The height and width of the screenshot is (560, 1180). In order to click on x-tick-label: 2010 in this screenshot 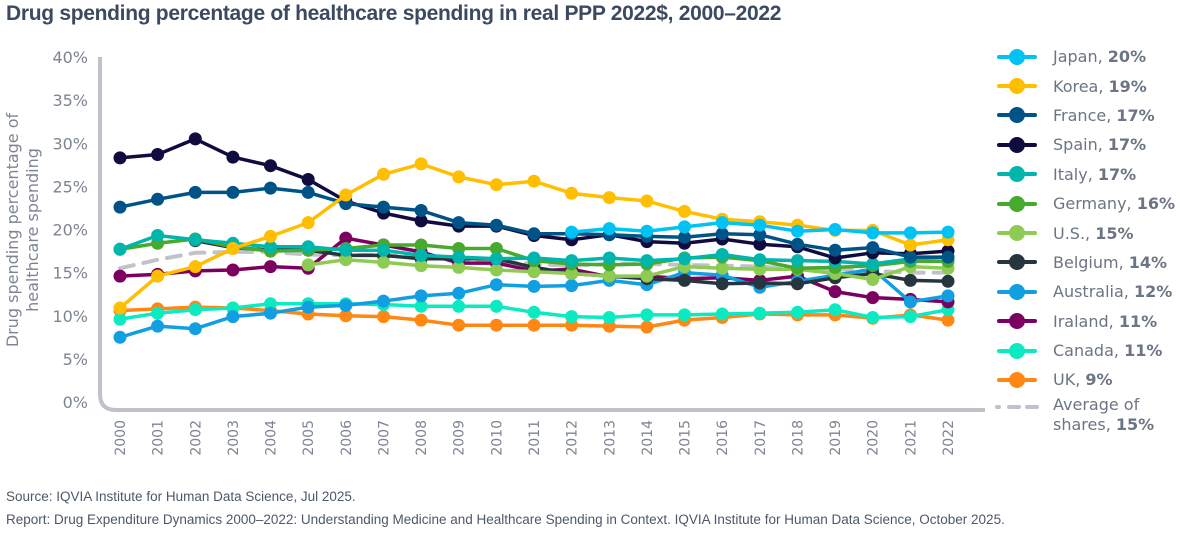, I will do `click(497, 438)`.